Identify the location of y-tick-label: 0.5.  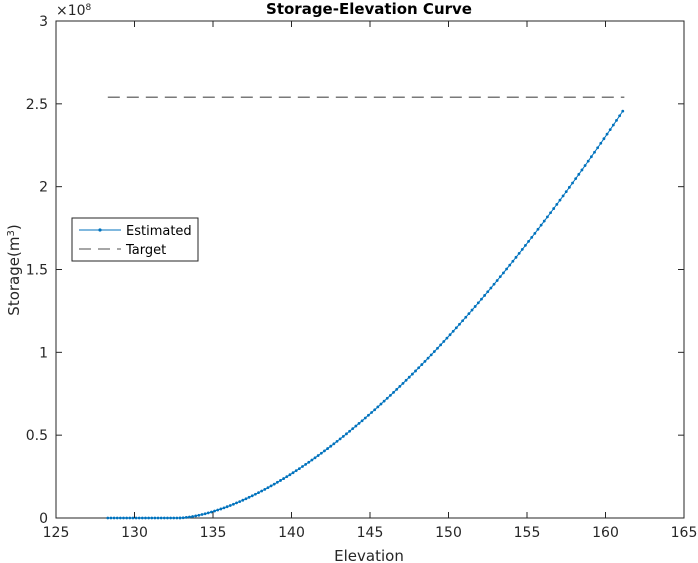
(37, 436).